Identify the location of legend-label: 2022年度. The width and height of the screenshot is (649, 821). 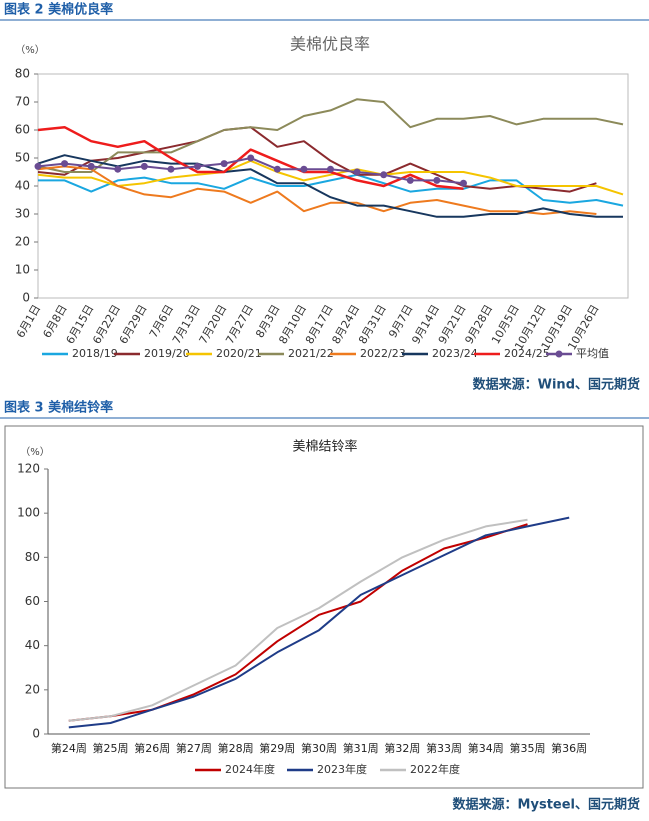
(435, 769).